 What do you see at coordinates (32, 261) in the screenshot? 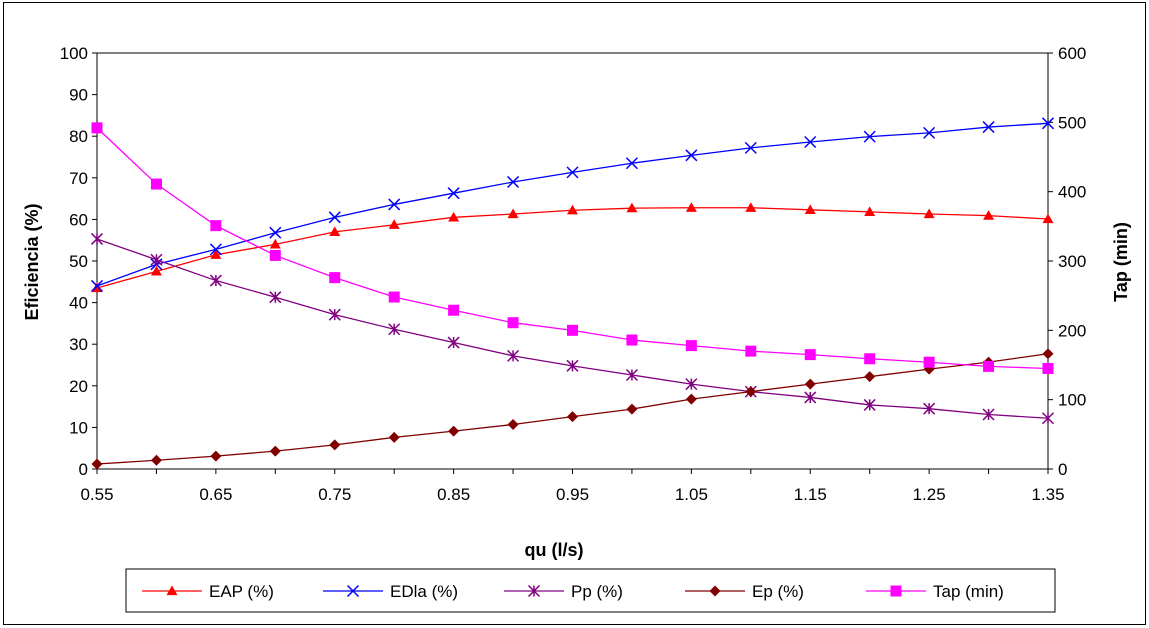
I see `y-axis-title: Eficiencia (%)` at bounding box center [32, 261].